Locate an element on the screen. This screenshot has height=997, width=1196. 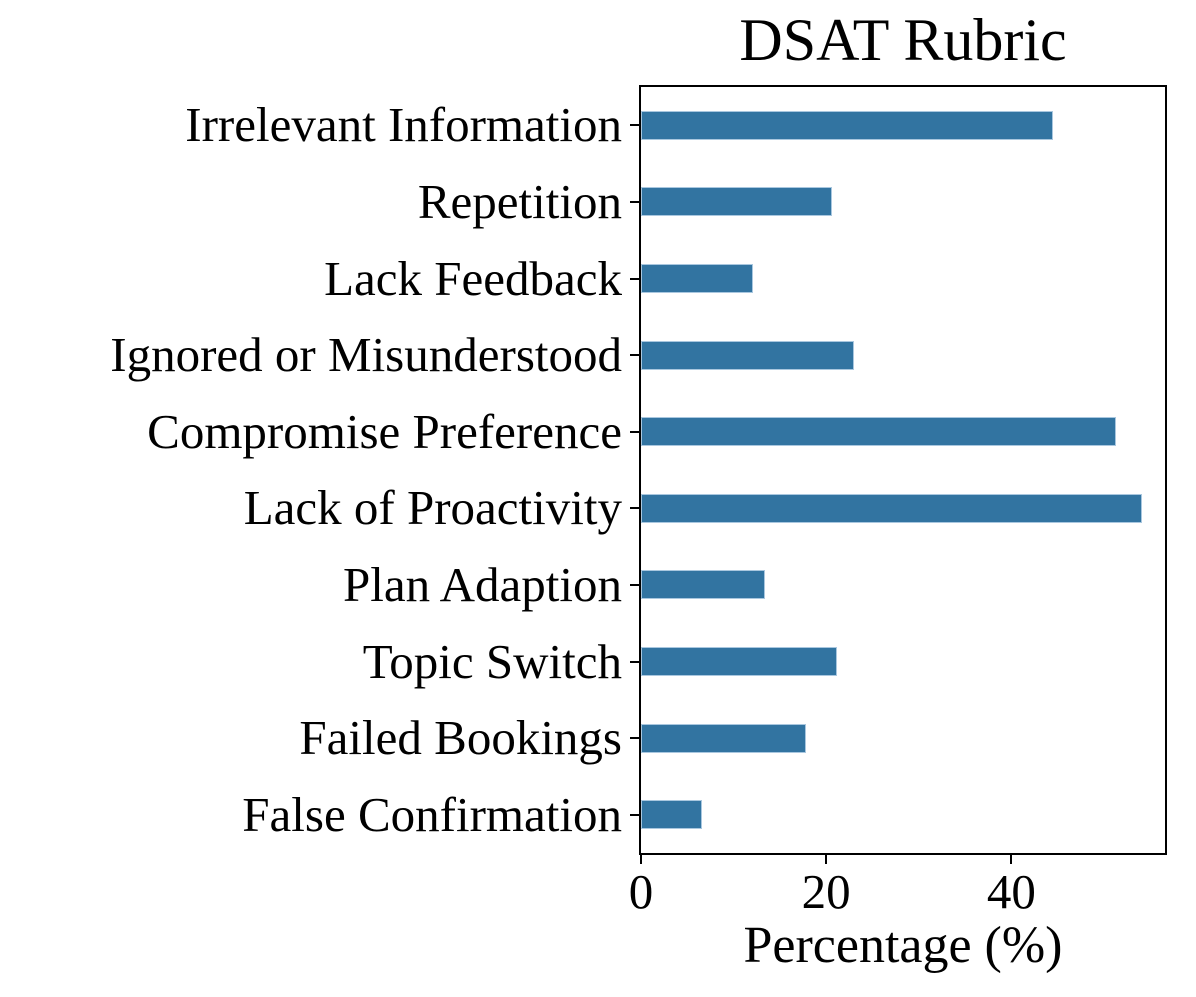
y-tick-label: Plan Adaption is located at coordinates (482, 584).